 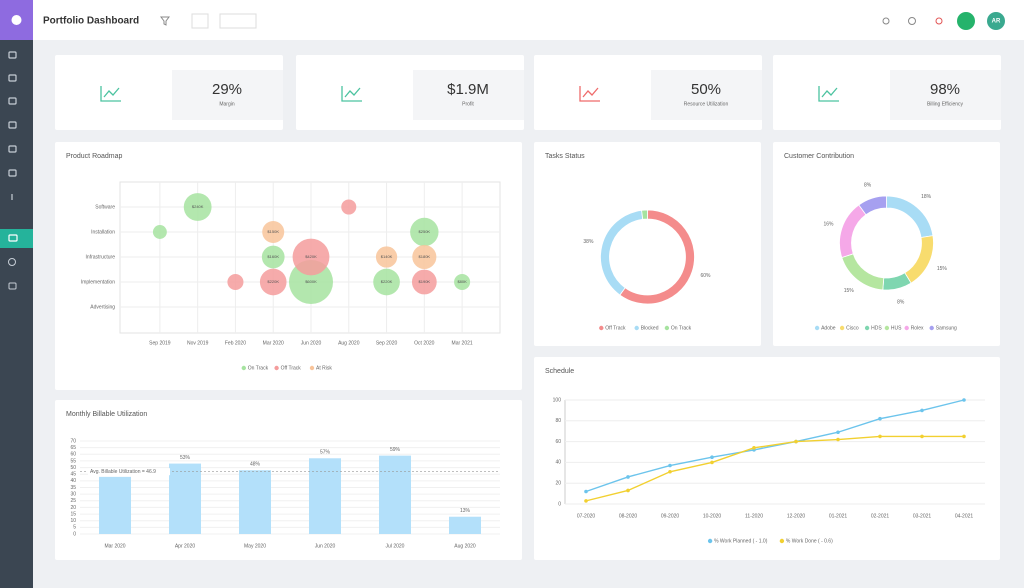 I want to click on annotation-bg, so click(x=129, y=472).